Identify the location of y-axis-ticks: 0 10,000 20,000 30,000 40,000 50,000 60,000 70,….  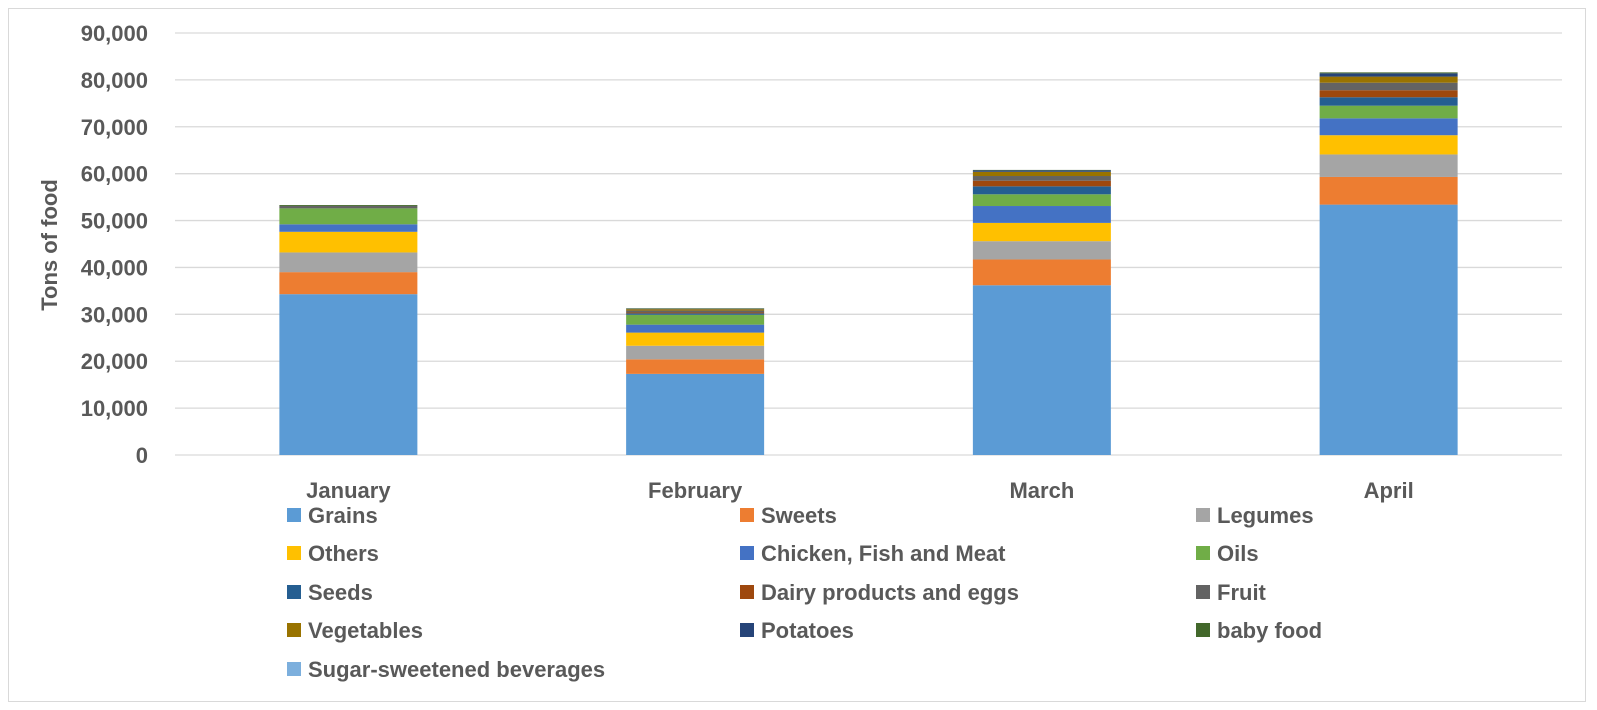
(114, 244).